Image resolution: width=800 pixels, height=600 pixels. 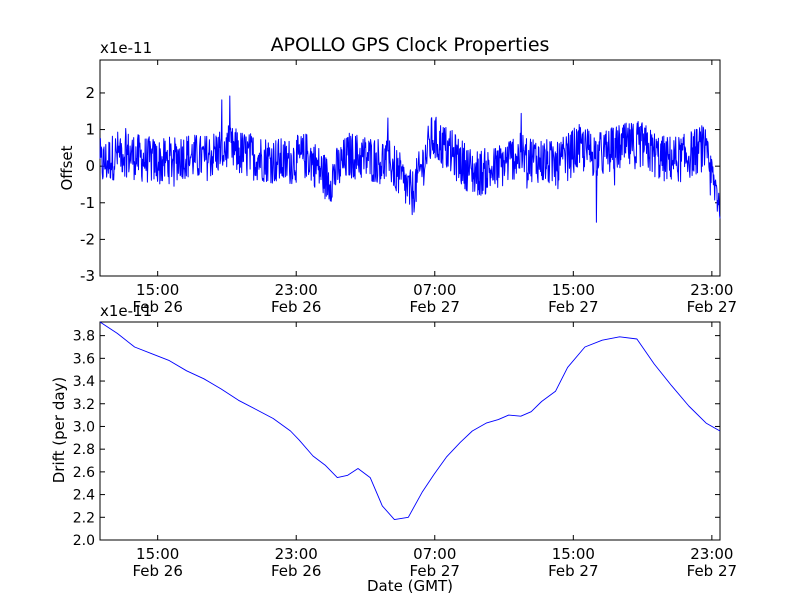 I want to click on drift-ytick-label: 2.0, so click(x=84, y=541).